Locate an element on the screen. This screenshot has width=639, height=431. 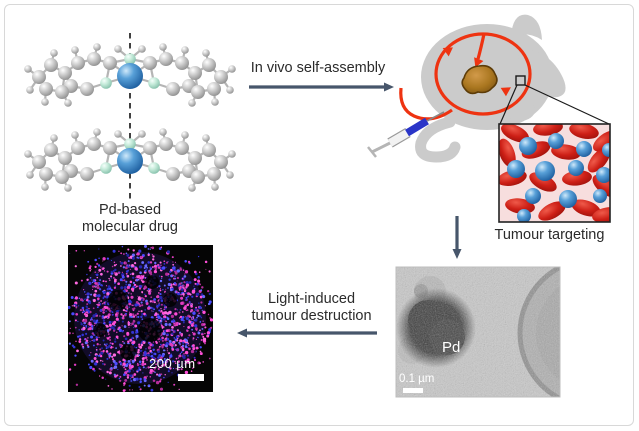
caption-line-1: Pd-based is located at coordinates (130, 210).